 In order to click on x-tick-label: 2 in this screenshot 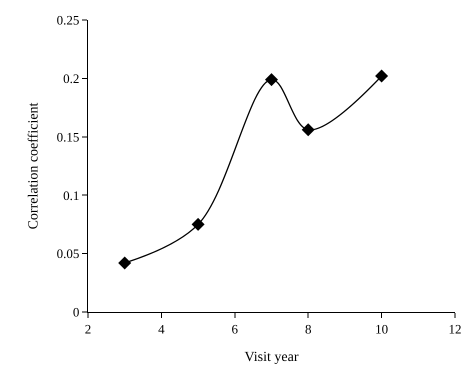, I will do `click(88, 329)`.